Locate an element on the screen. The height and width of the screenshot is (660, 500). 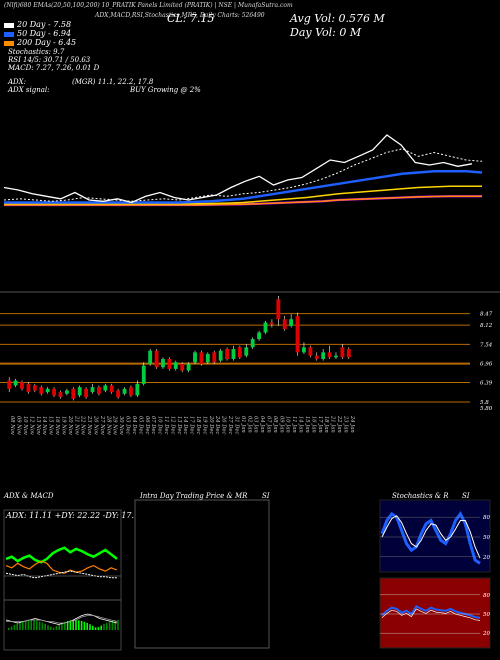
x-tick-label: 22 Nov is located at coordinates (83, 425).